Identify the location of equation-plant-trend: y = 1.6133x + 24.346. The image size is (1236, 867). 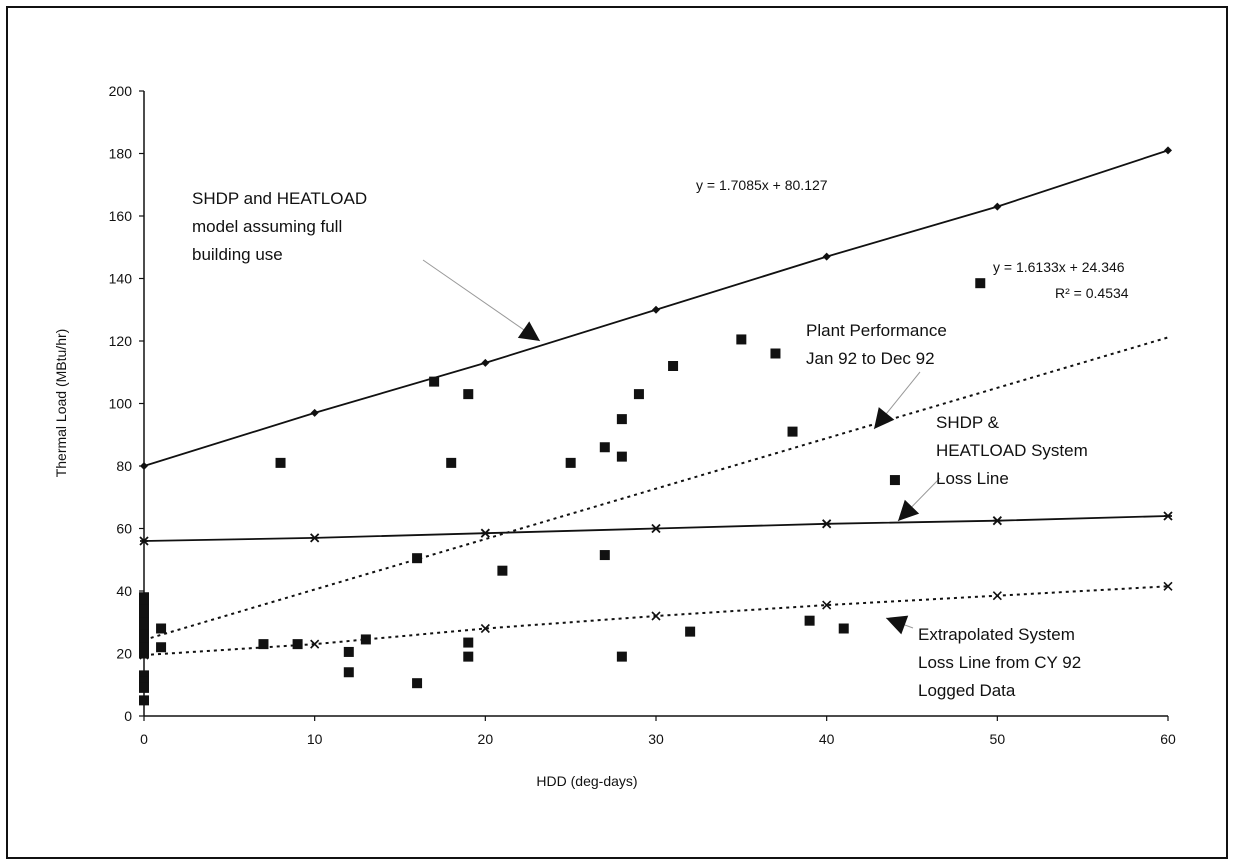
(1059, 267).